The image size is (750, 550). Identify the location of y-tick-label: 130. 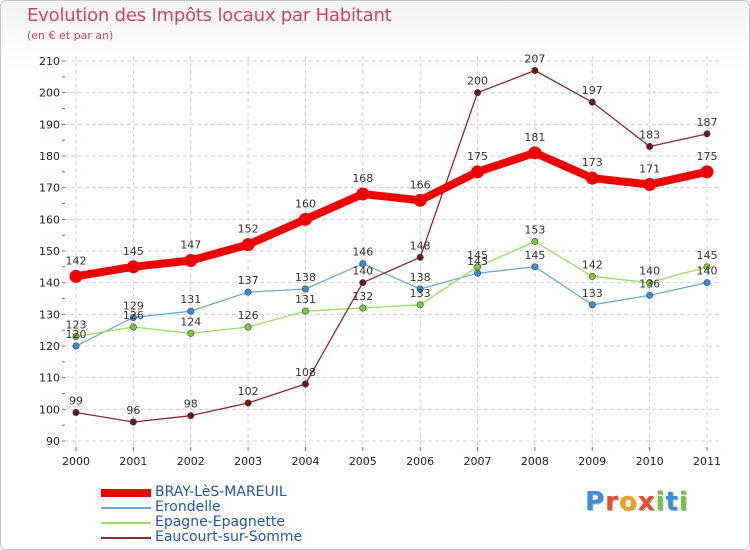
(49, 314).